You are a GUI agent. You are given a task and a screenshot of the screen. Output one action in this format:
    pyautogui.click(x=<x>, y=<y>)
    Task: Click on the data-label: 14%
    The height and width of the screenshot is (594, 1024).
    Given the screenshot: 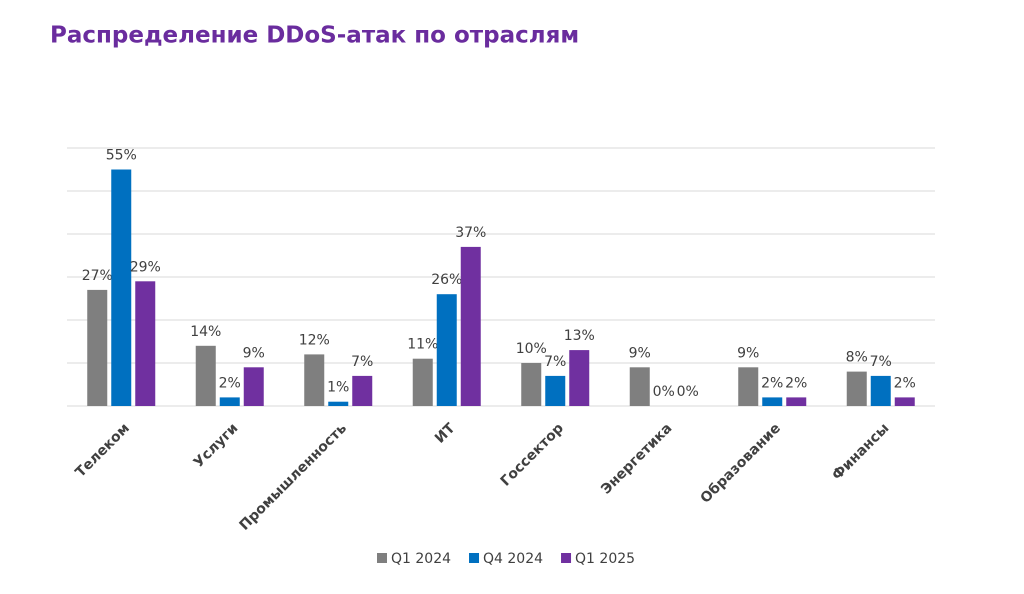 What is the action you would take?
    pyautogui.click(x=205, y=332)
    